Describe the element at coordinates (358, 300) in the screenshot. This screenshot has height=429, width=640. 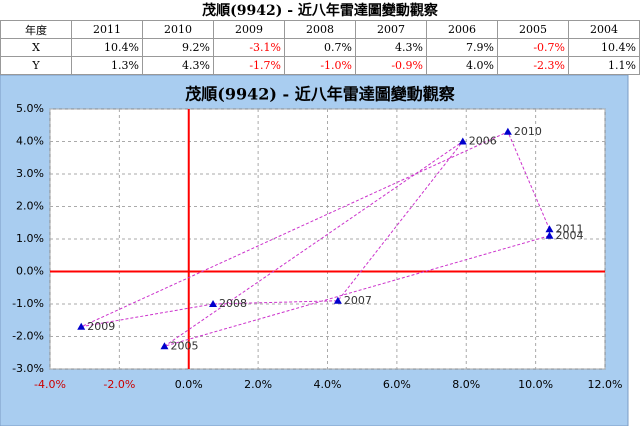
I see `point-label: 2007` at that location.